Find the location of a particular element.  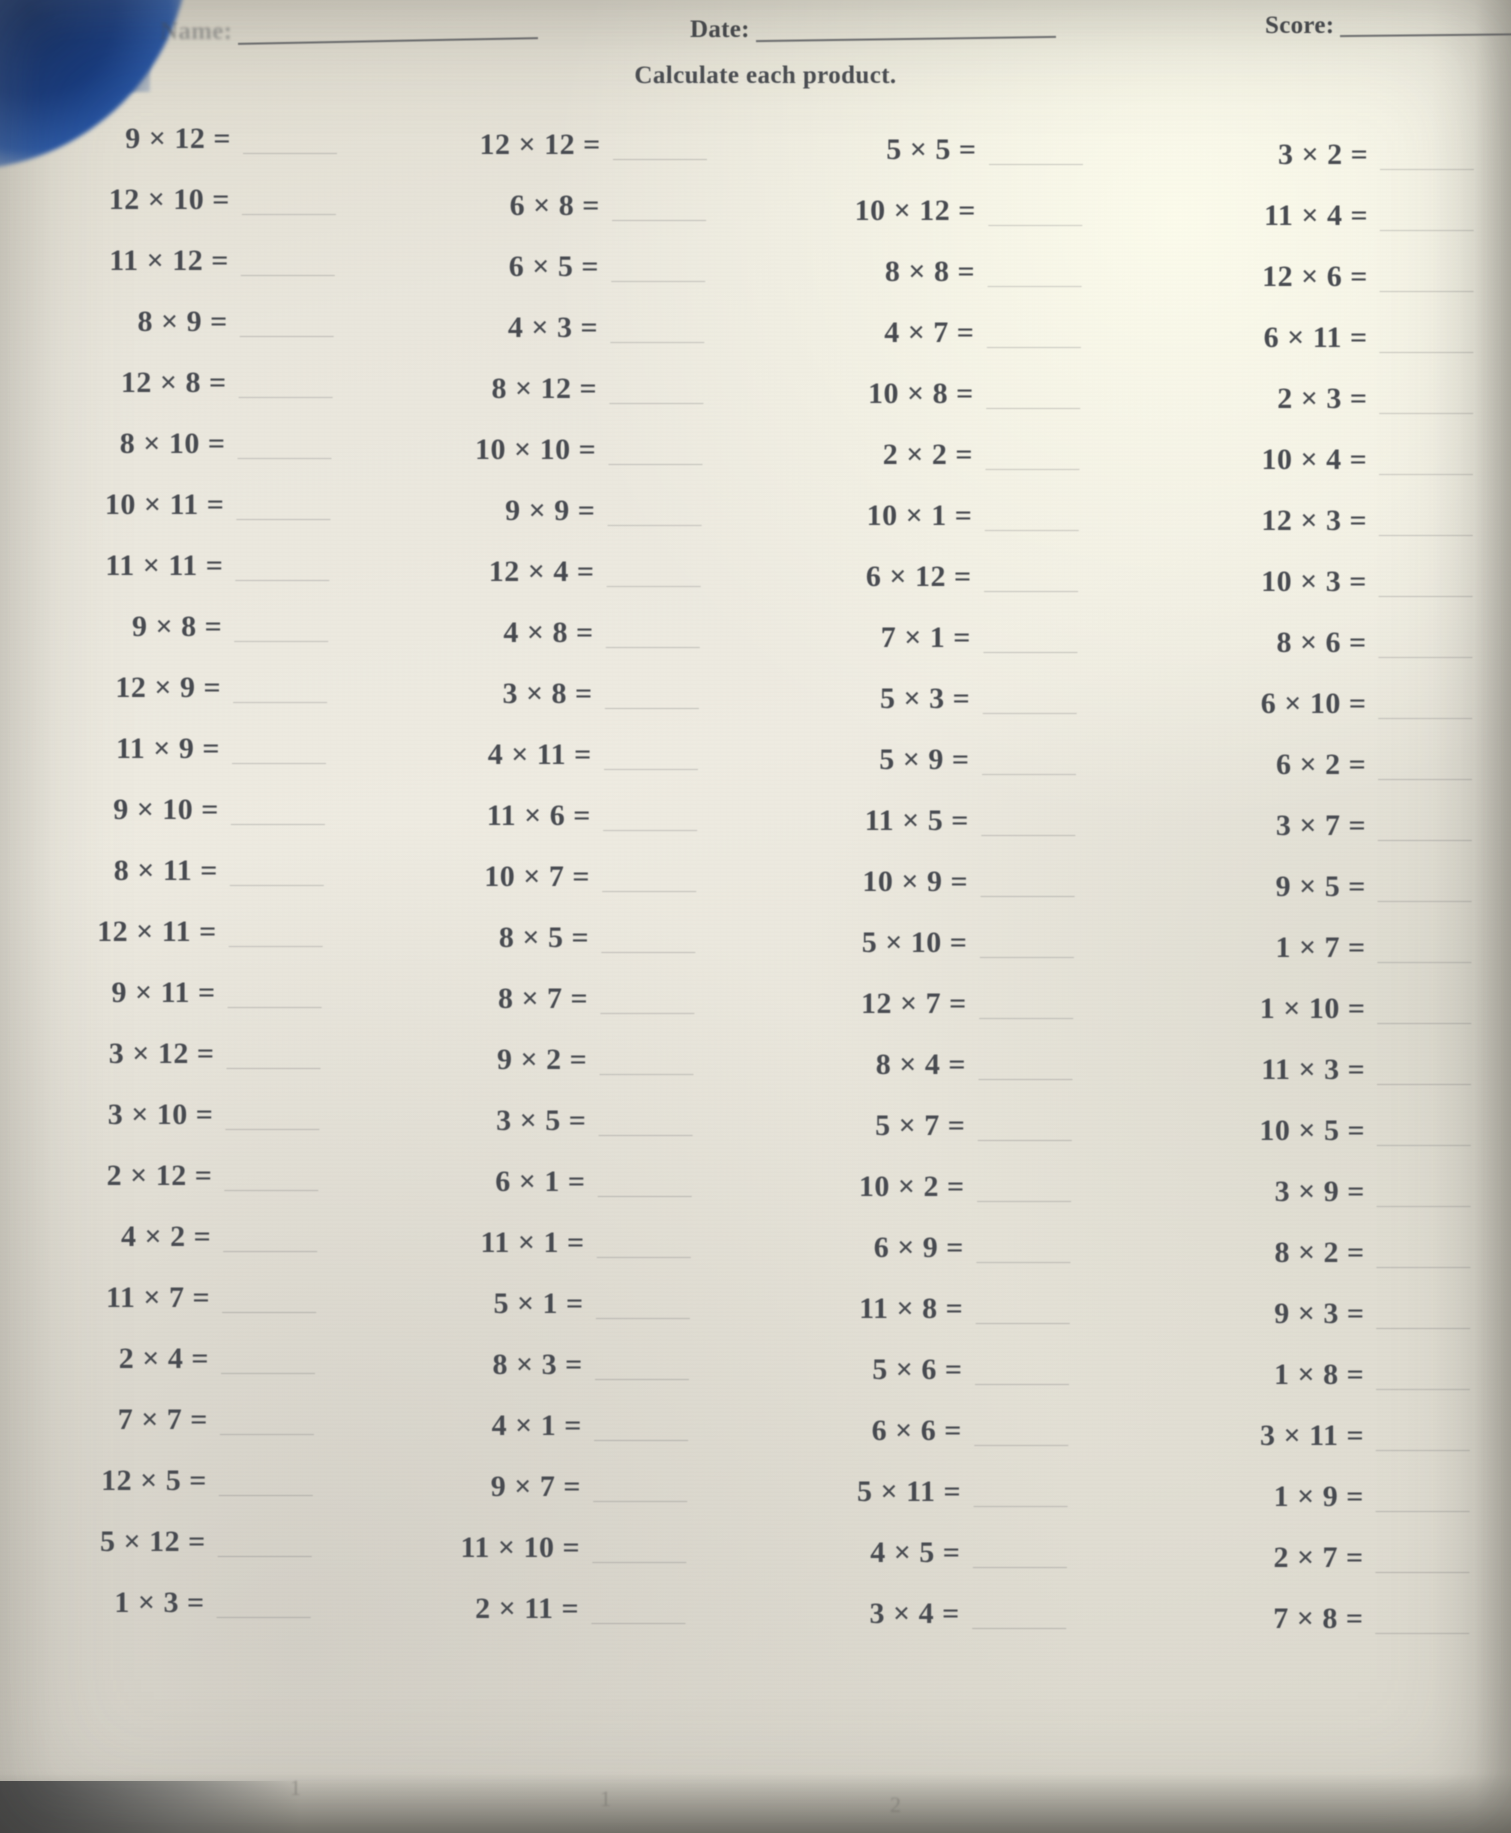

name-field: Name: is located at coordinates (349, 32).